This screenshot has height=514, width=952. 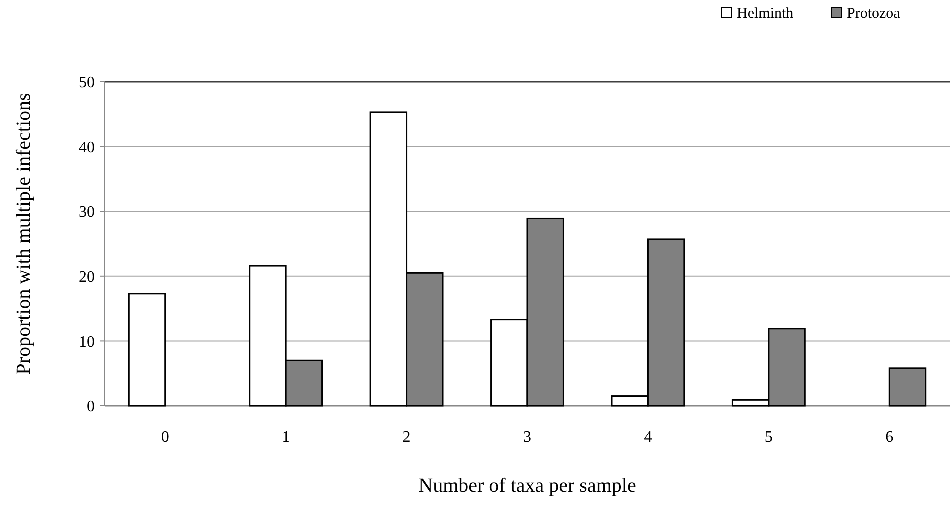 What do you see at coordinates (874, 14) in the screenshot?
I see `legend-label: Protozoa` at bounding box center [874, 14].